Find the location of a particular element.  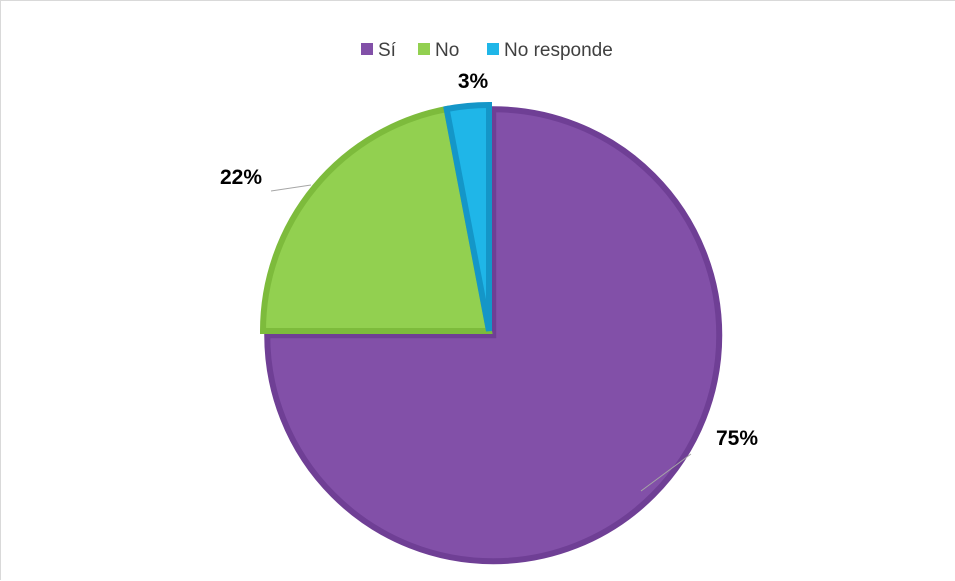

leader-line-no is located at coordinates (291, 188).